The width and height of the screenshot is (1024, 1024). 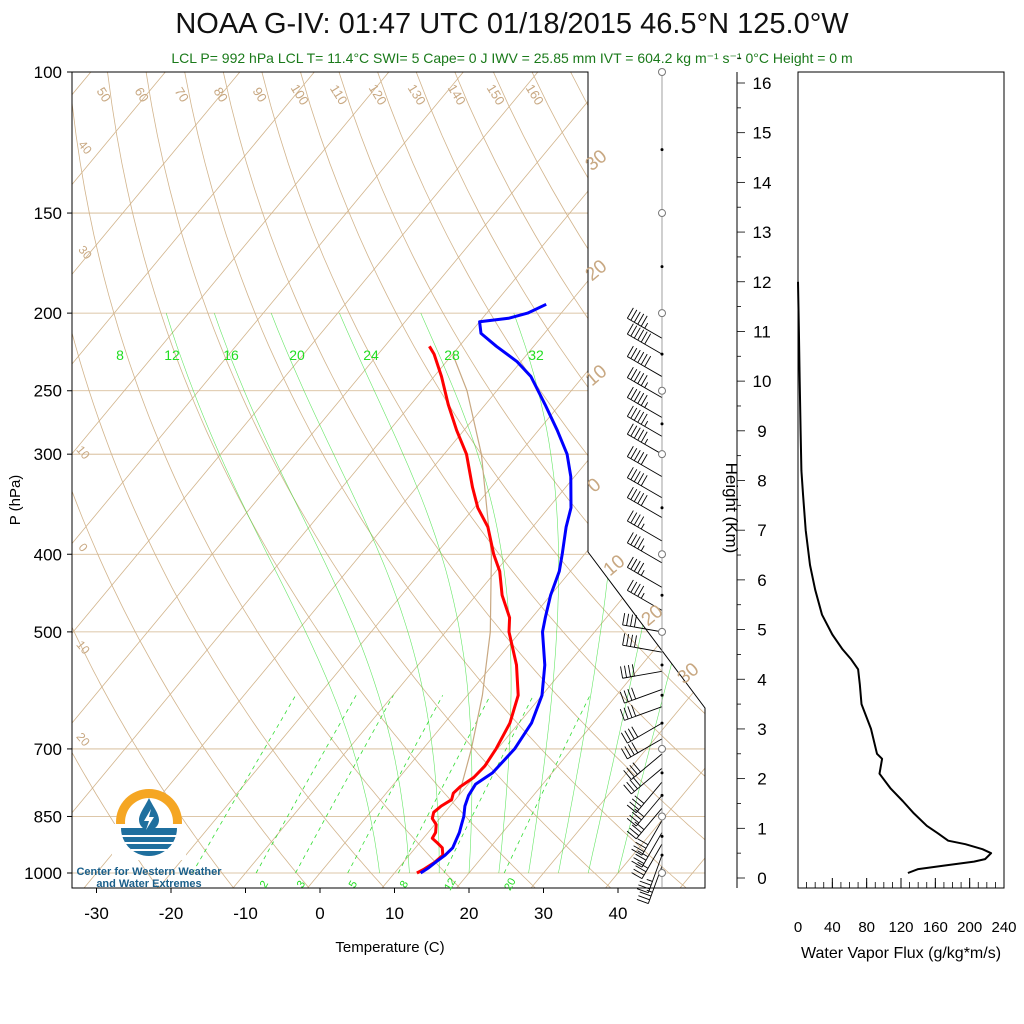 What do you see at coordinates (182, 95) in the screenshot?
I see `dry-adiabat-label: 70` at bounding box center [182, 95].